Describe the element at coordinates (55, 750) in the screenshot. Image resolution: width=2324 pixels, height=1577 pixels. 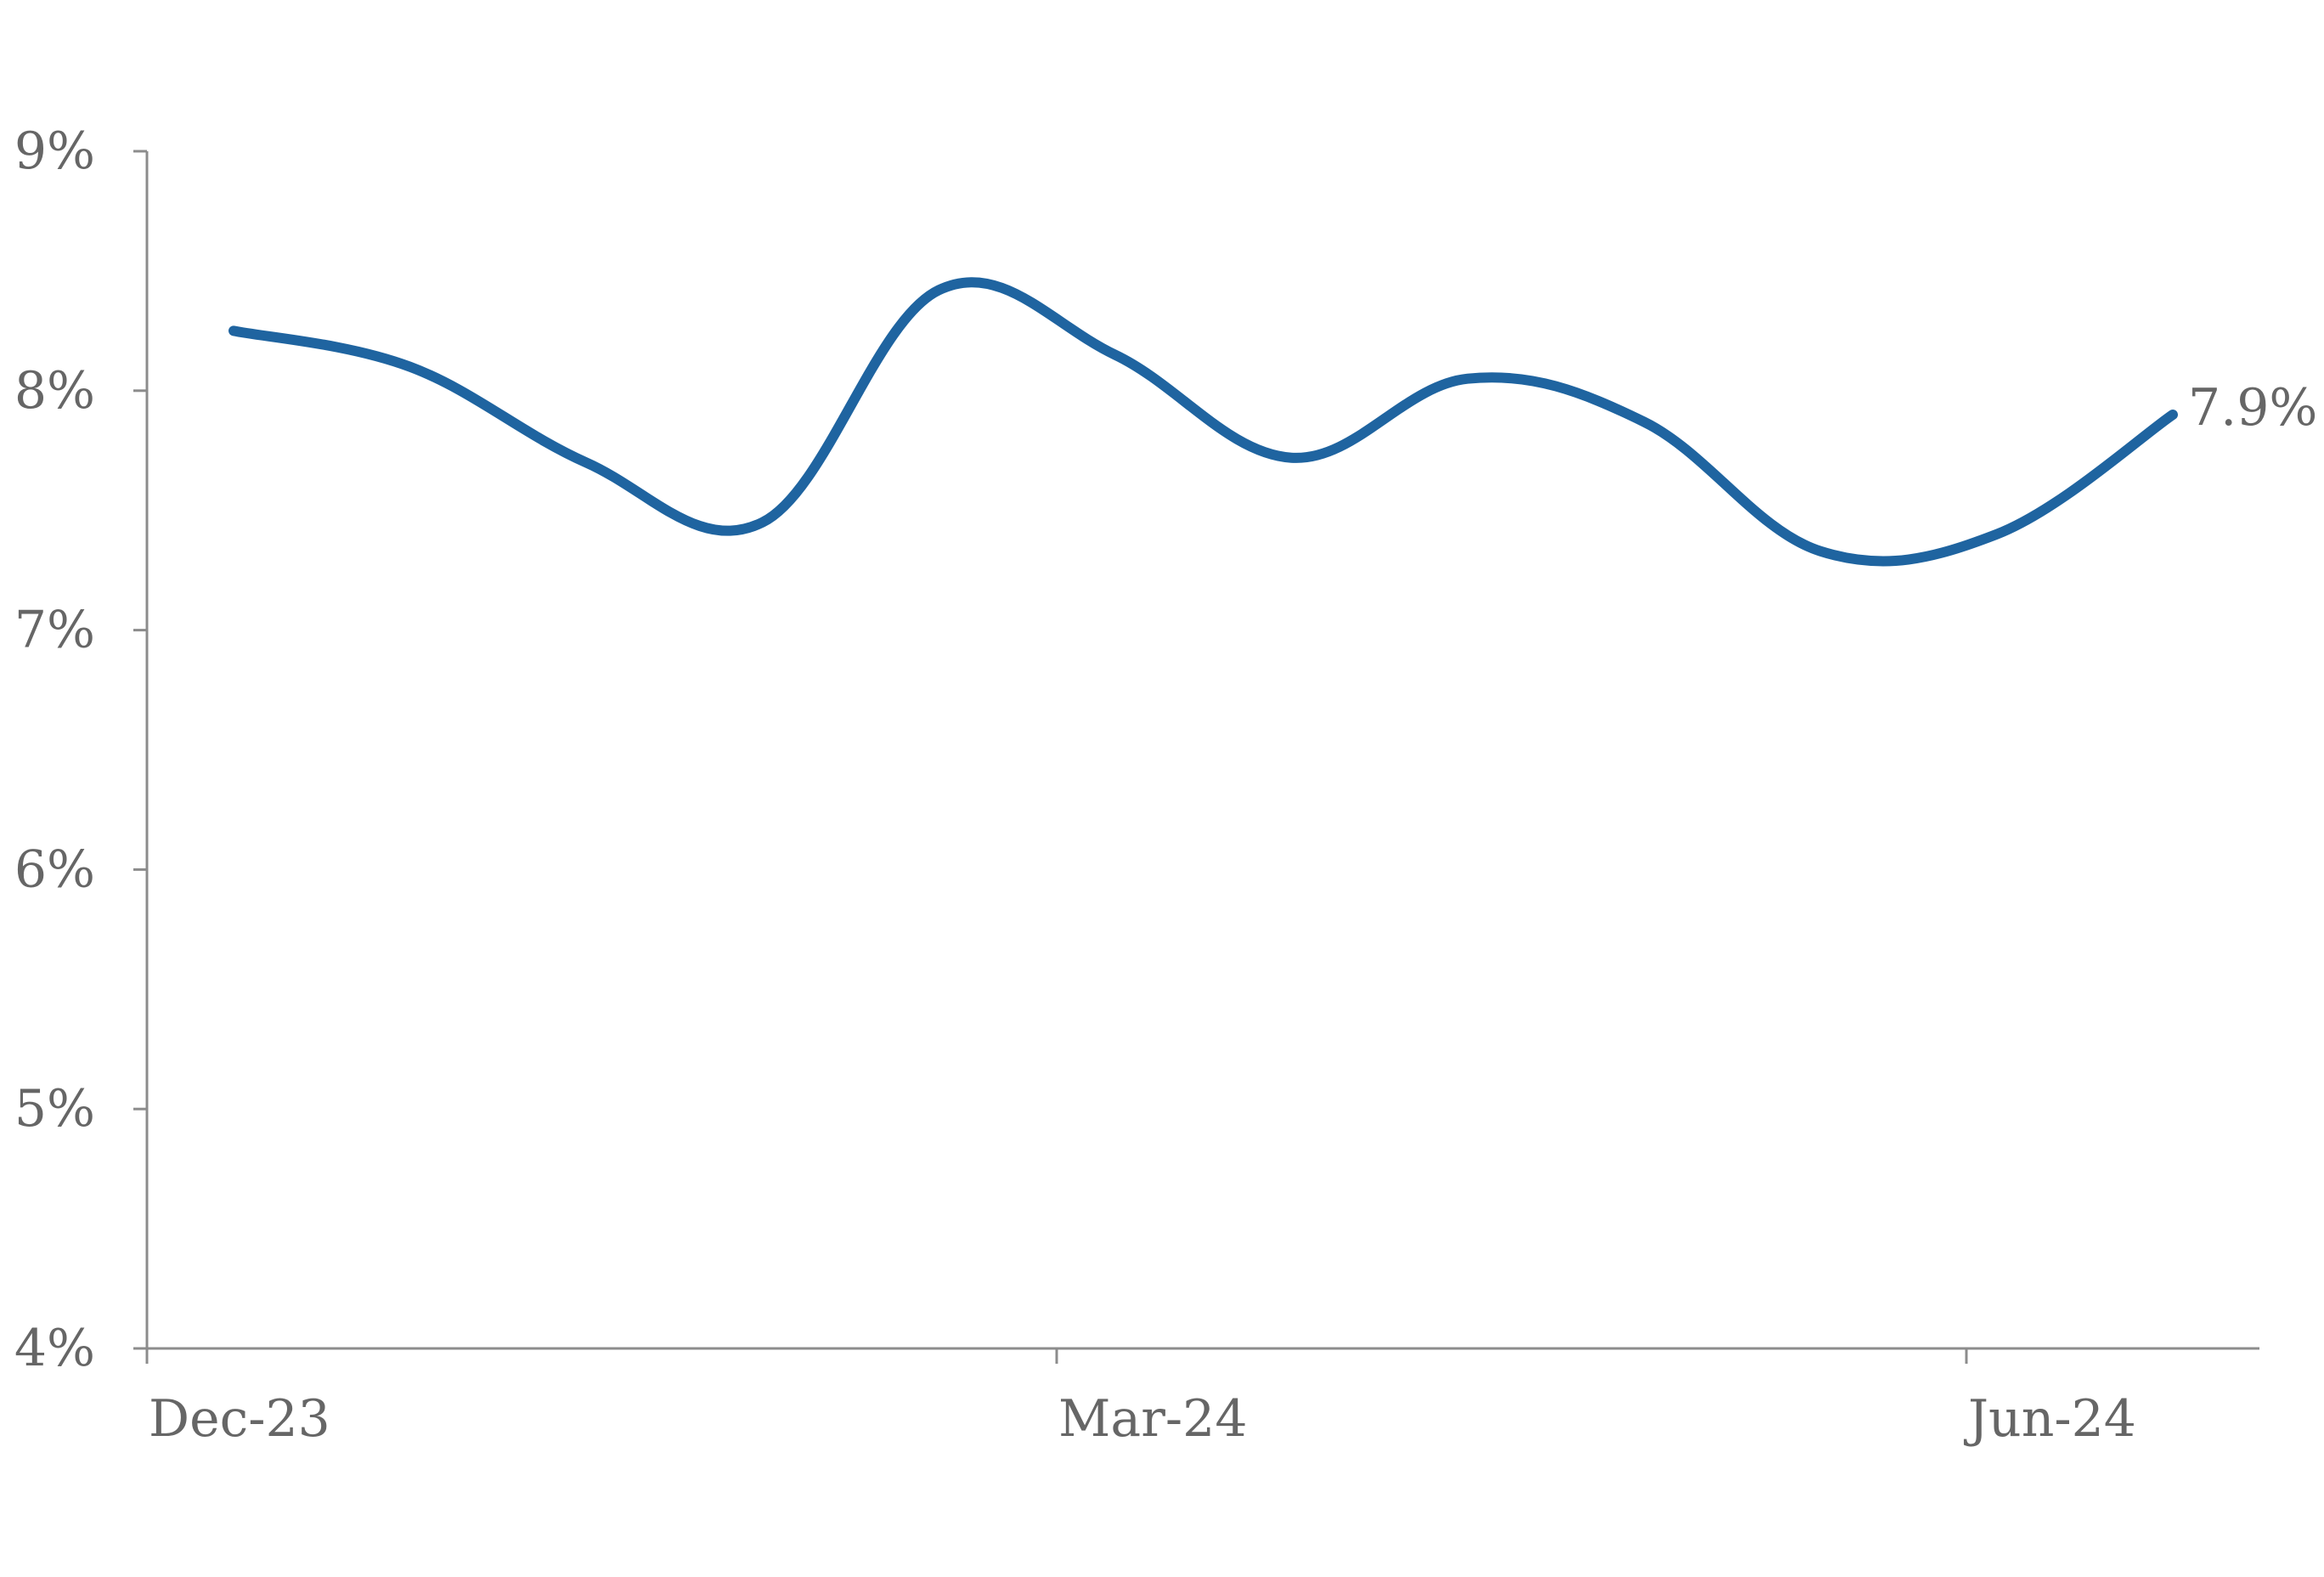
I see `y-axis-tick-labels: 4% 5% 6% 7% 8% 9%` at that location.